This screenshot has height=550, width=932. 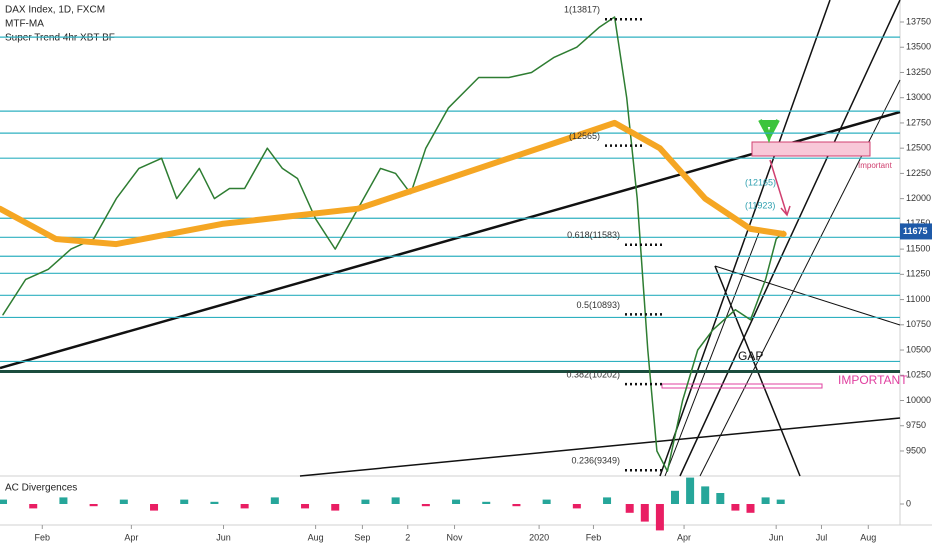 I want to click on annotation: (11923), so click(x=760, y=205).